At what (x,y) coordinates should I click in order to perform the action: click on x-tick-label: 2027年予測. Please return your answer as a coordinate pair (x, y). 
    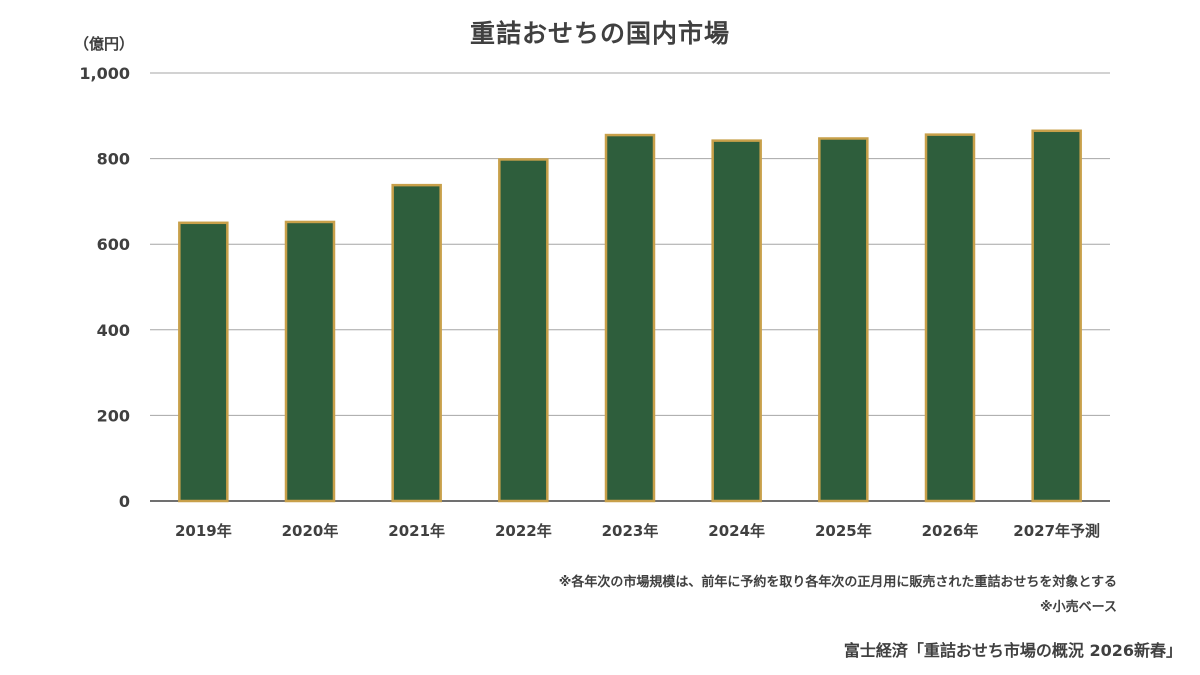
    Looking at the image, I should click on (1056, 531).